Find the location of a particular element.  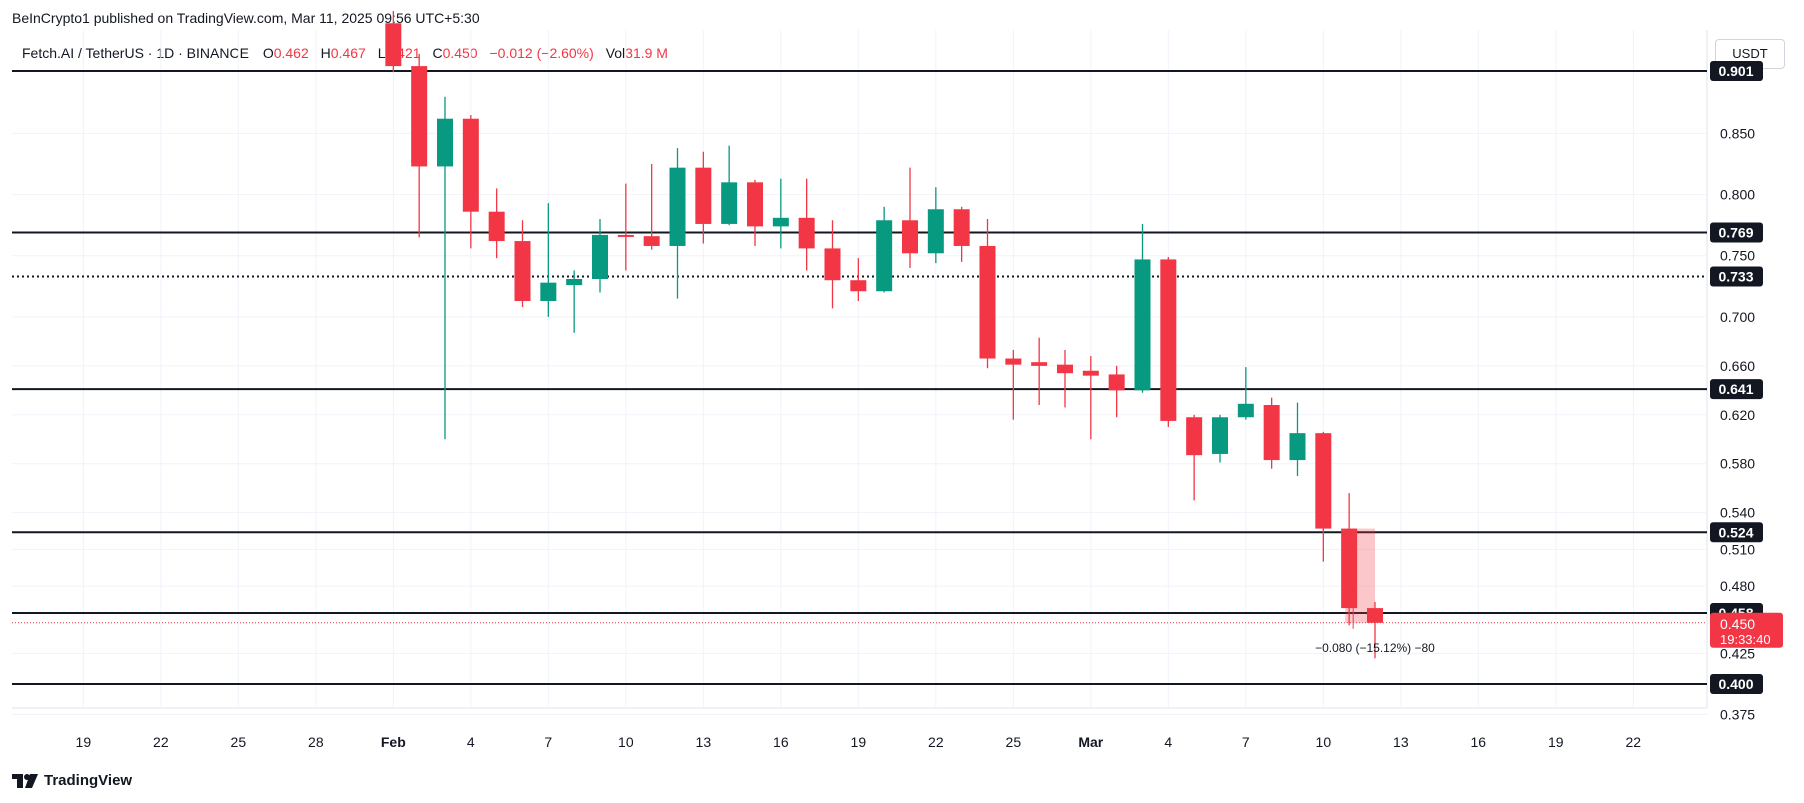

measure-box is located at coordinates (1360, 575).